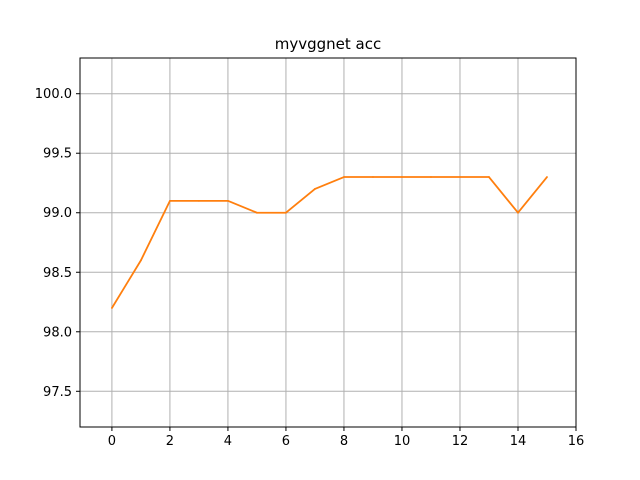  I want to click on x-tick-label: 8, so click(344, 441).